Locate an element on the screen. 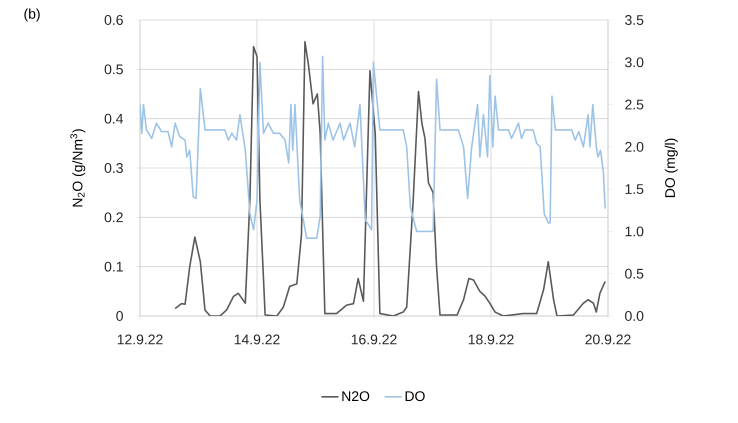 The width and height of the screenshot is (738, 423). y-axis-title: N$_{2}$O (g/Nm$^{3}$) is located at coordinates (78, 167).